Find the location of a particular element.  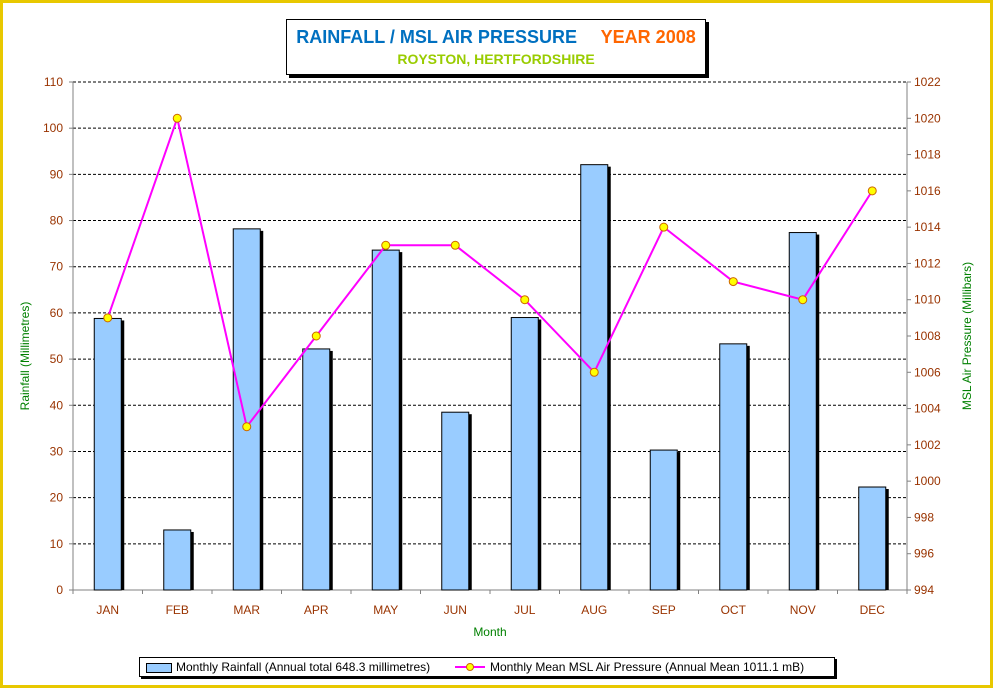

chart-title-year: YEAR 2008 is located at coordinates (648, 37).